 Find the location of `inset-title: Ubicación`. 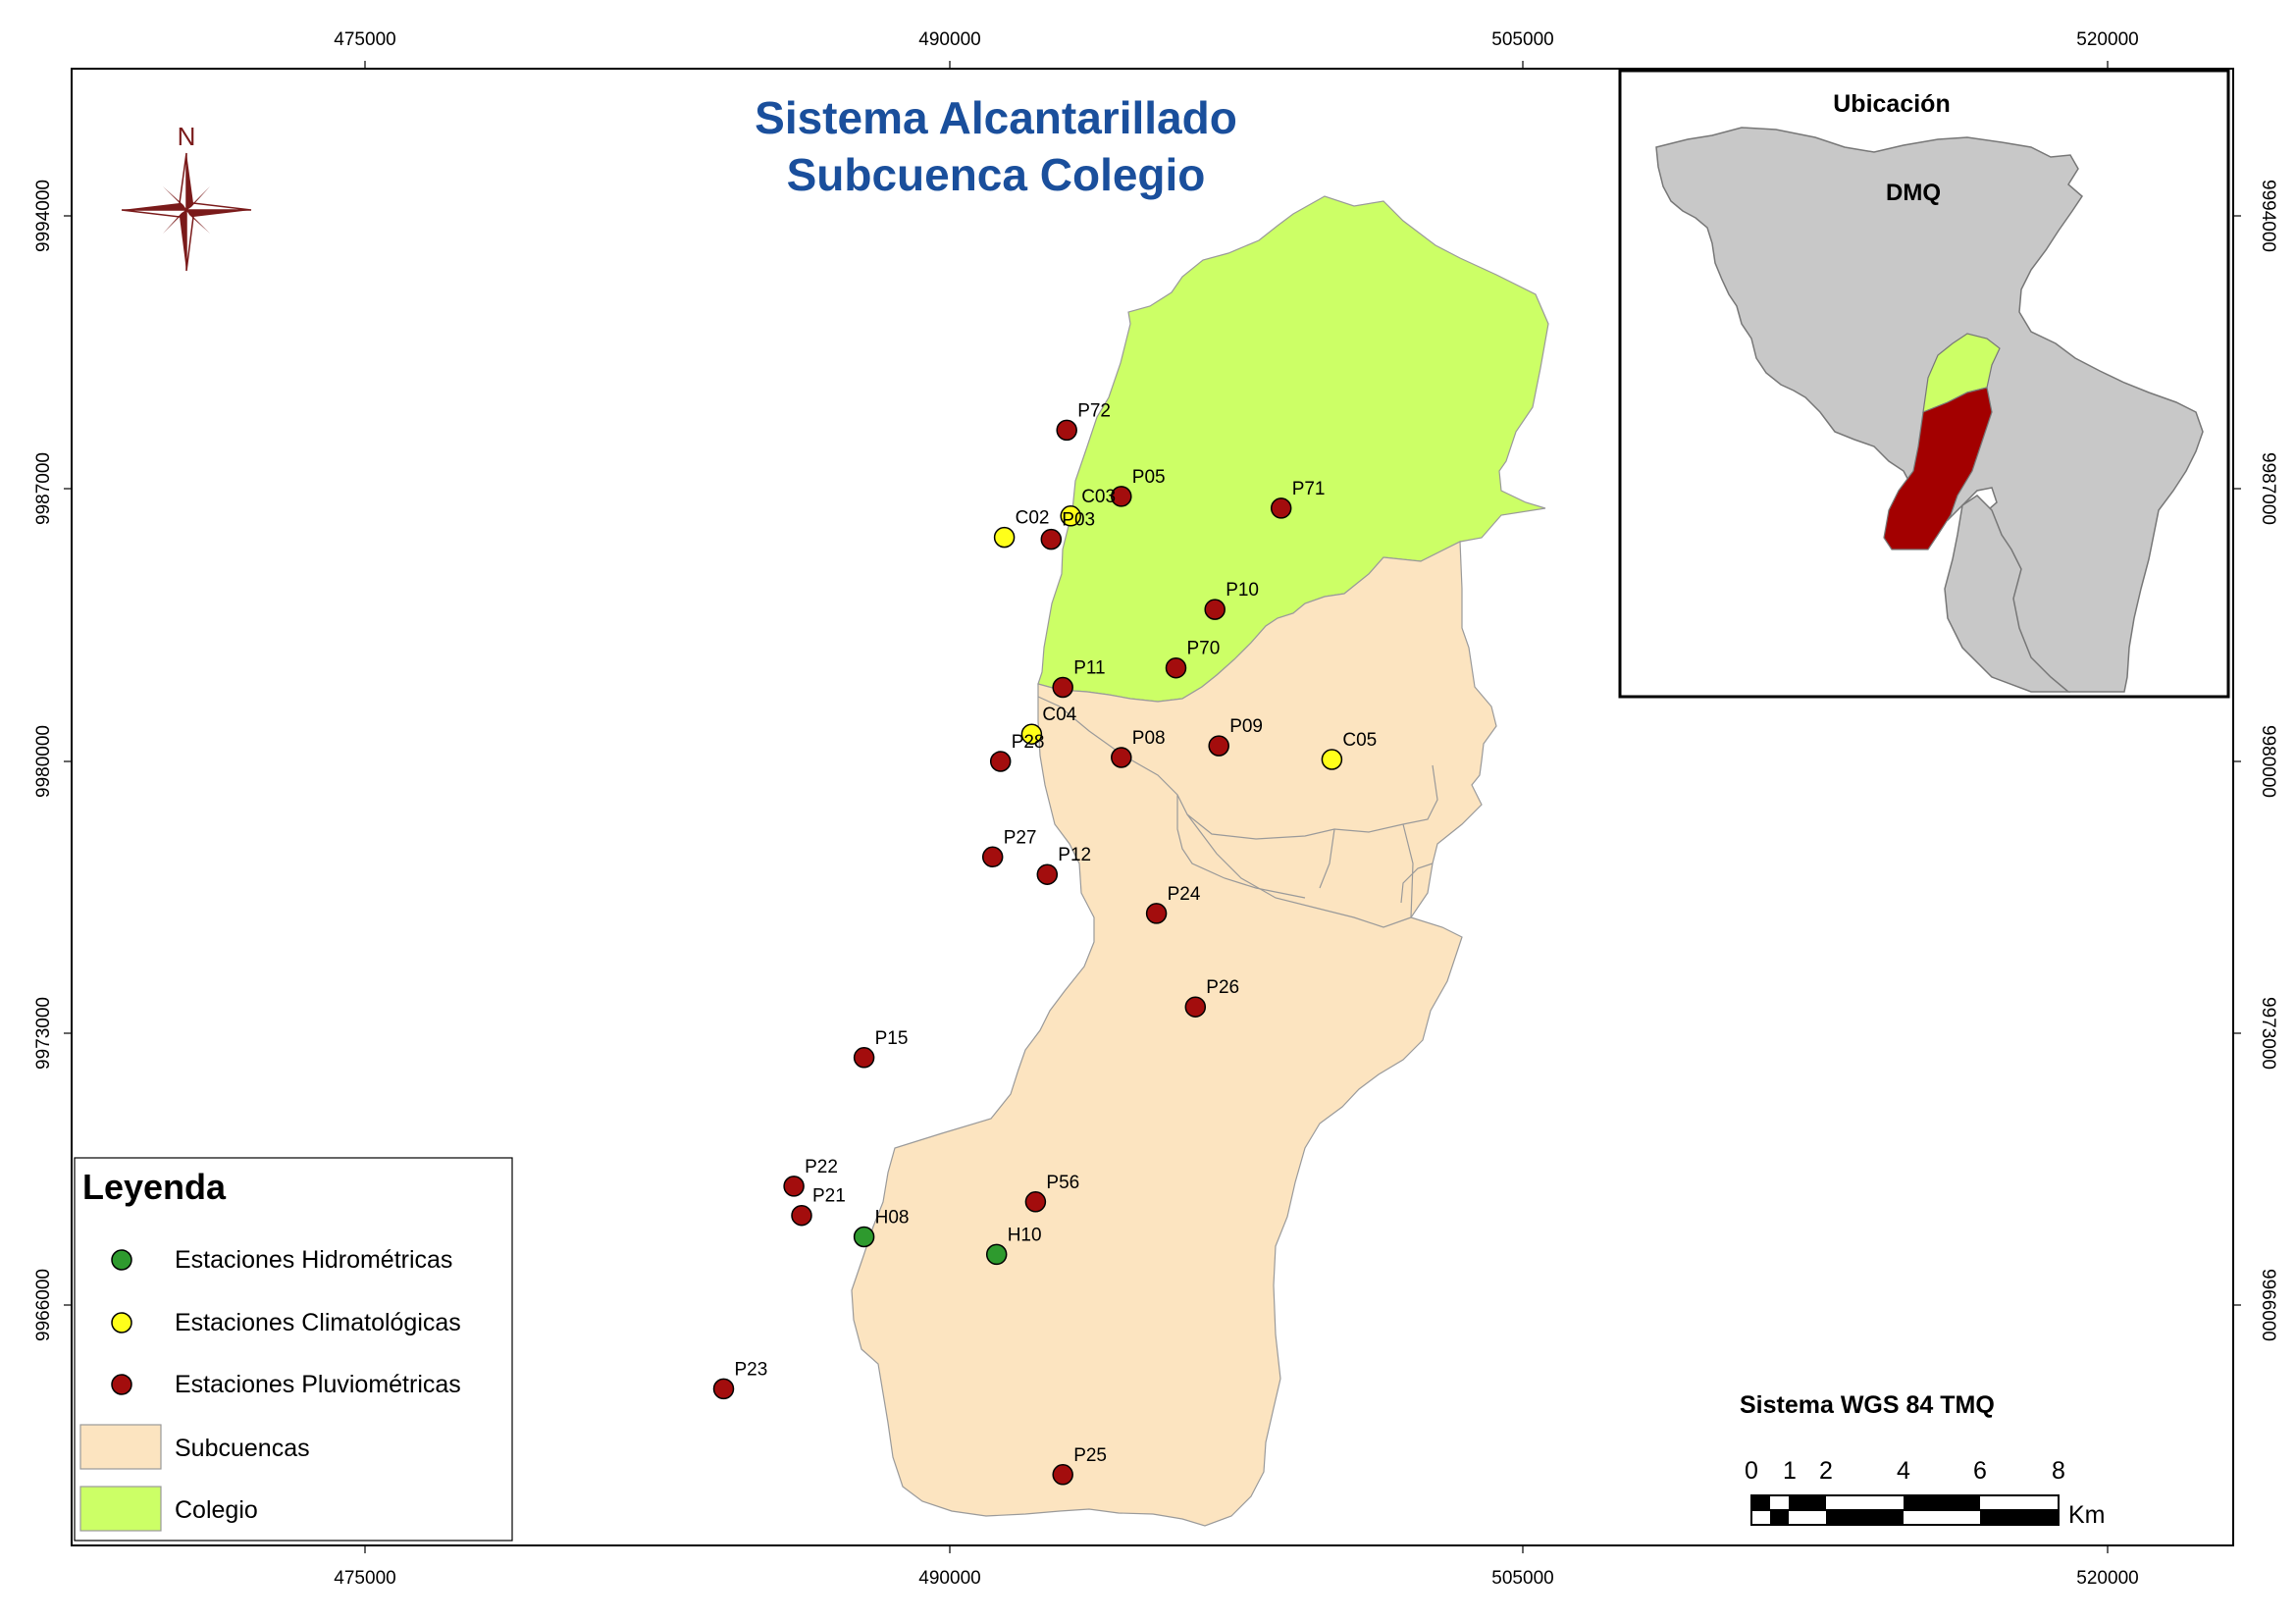

inset-title: Ubicación is located at coordinates (1891, 104).